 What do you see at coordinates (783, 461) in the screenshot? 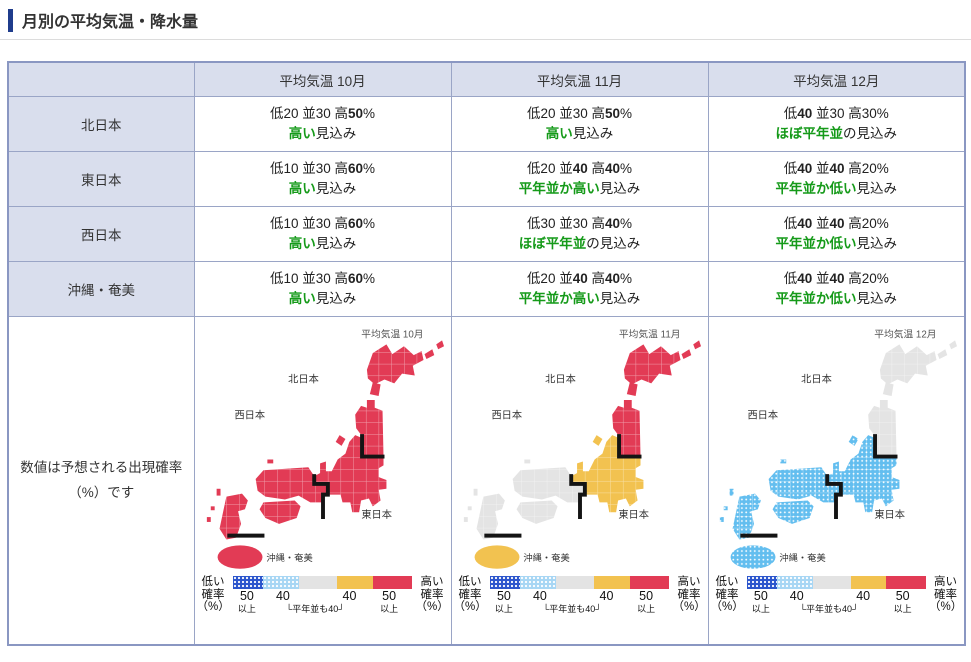
I see `island-oki` at bounding box center [783, 461].